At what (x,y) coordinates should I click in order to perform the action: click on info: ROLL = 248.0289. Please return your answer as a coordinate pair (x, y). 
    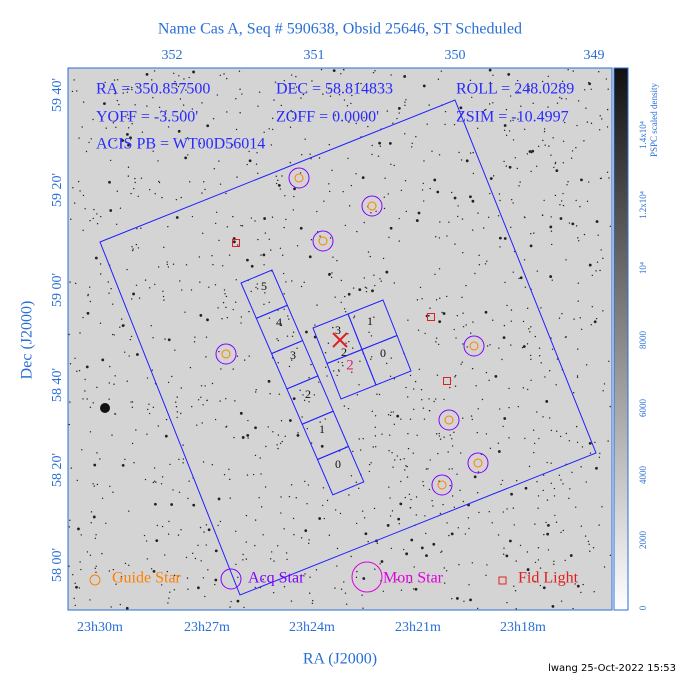
    Looking at the image, I should click on (515, 89).